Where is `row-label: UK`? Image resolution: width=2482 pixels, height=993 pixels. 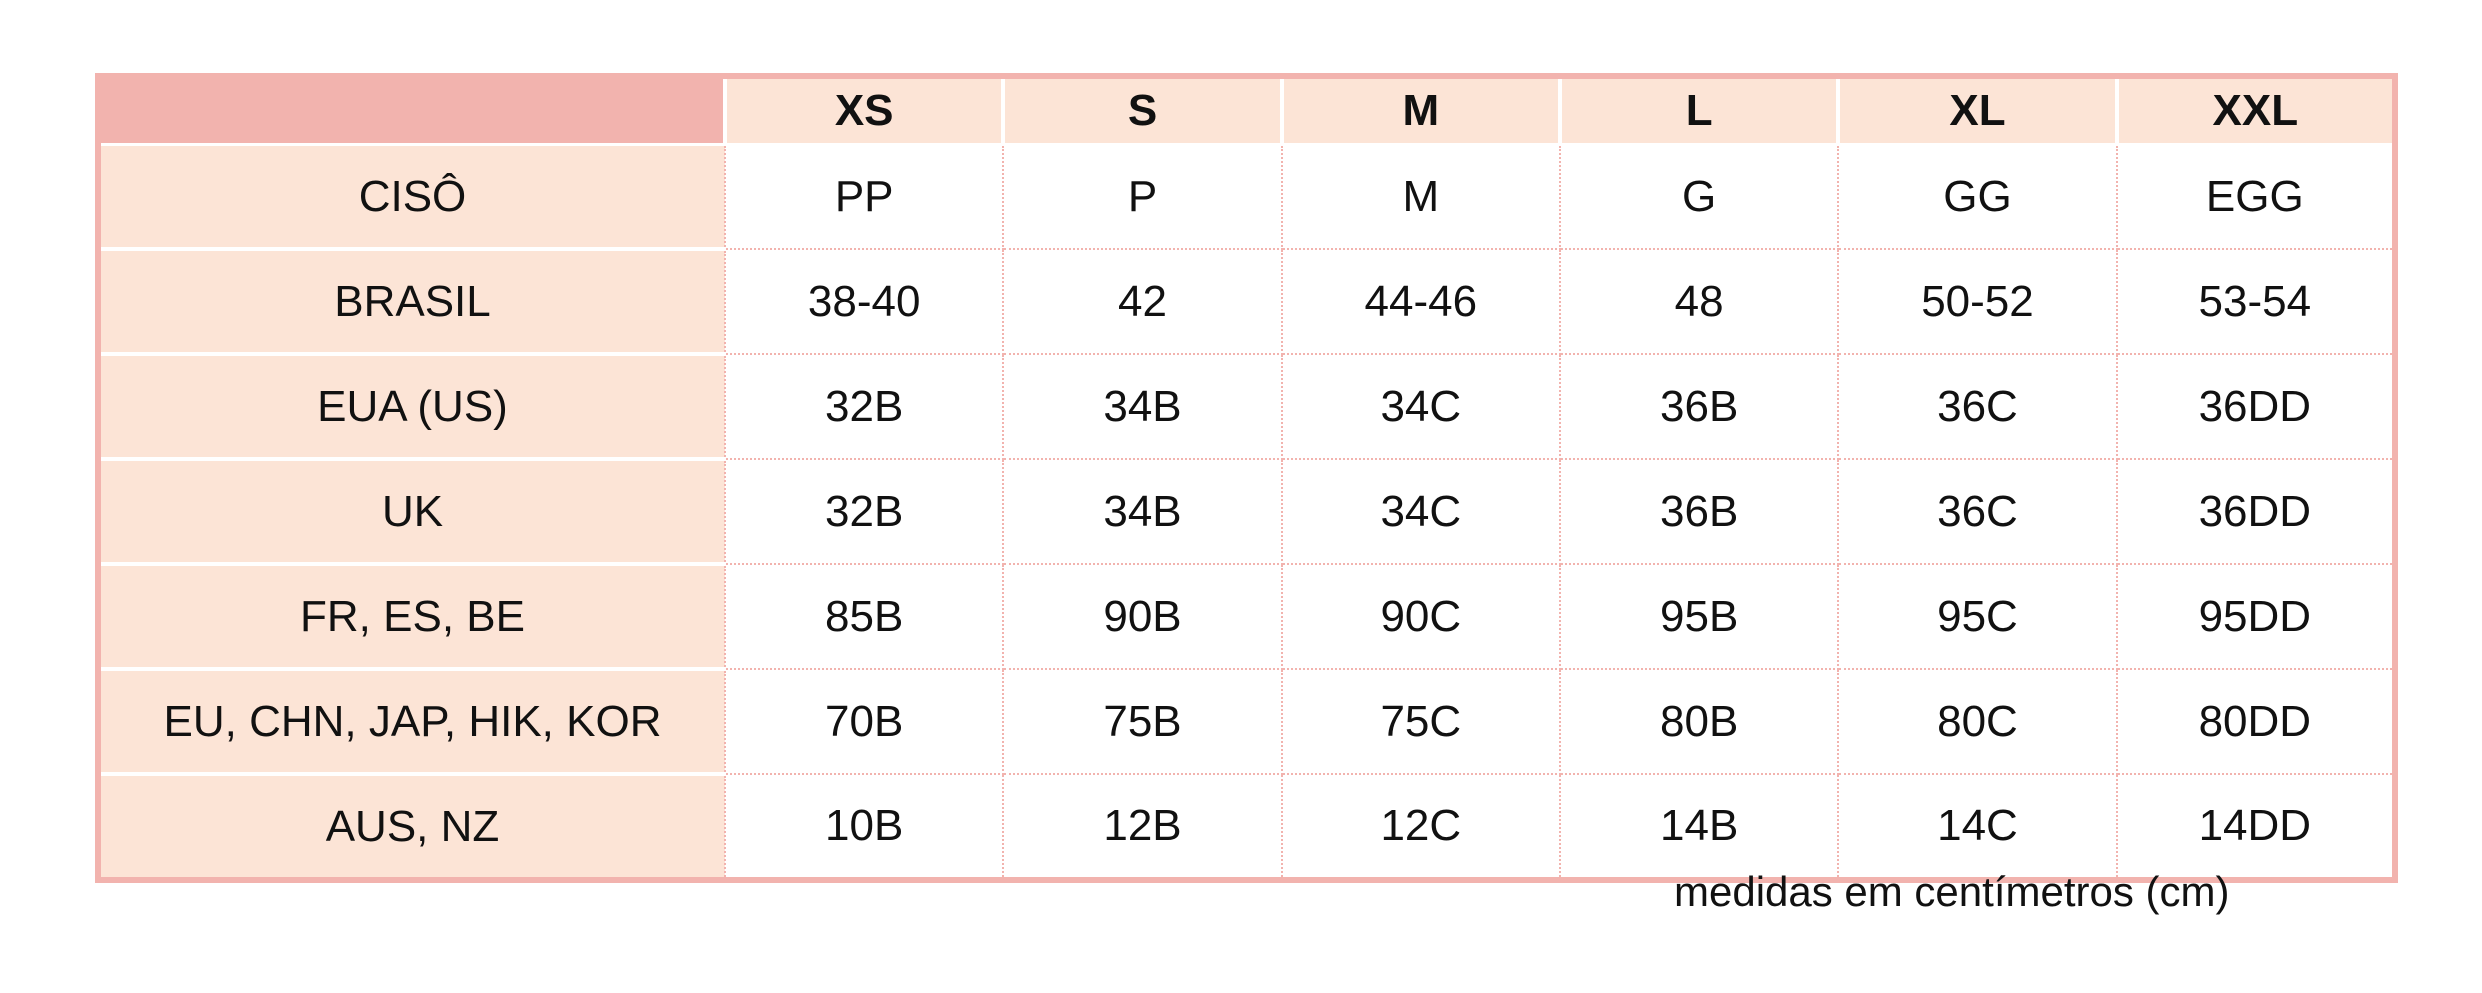 row-label: UK is located at coordinates (411, 512).